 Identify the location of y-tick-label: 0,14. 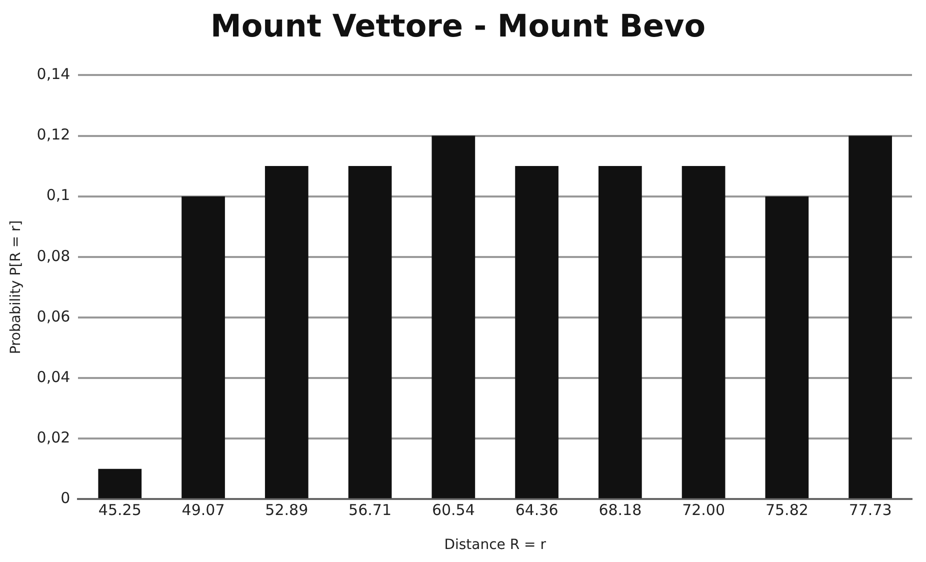
(53, 74).